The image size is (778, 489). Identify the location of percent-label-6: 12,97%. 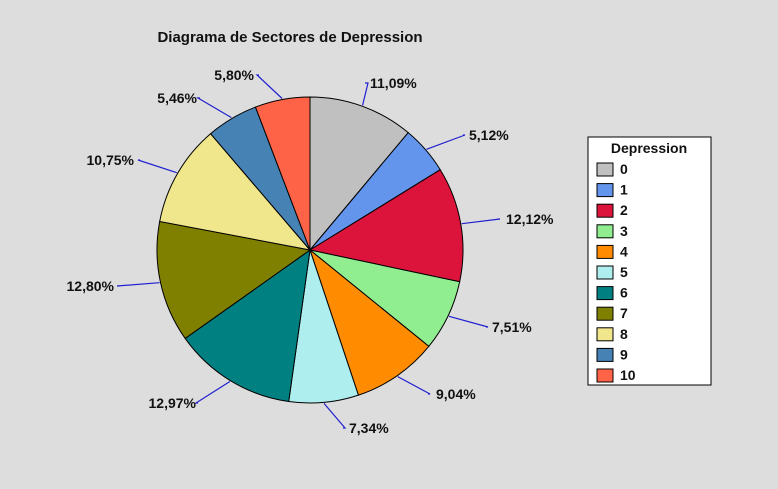
(173, 403).